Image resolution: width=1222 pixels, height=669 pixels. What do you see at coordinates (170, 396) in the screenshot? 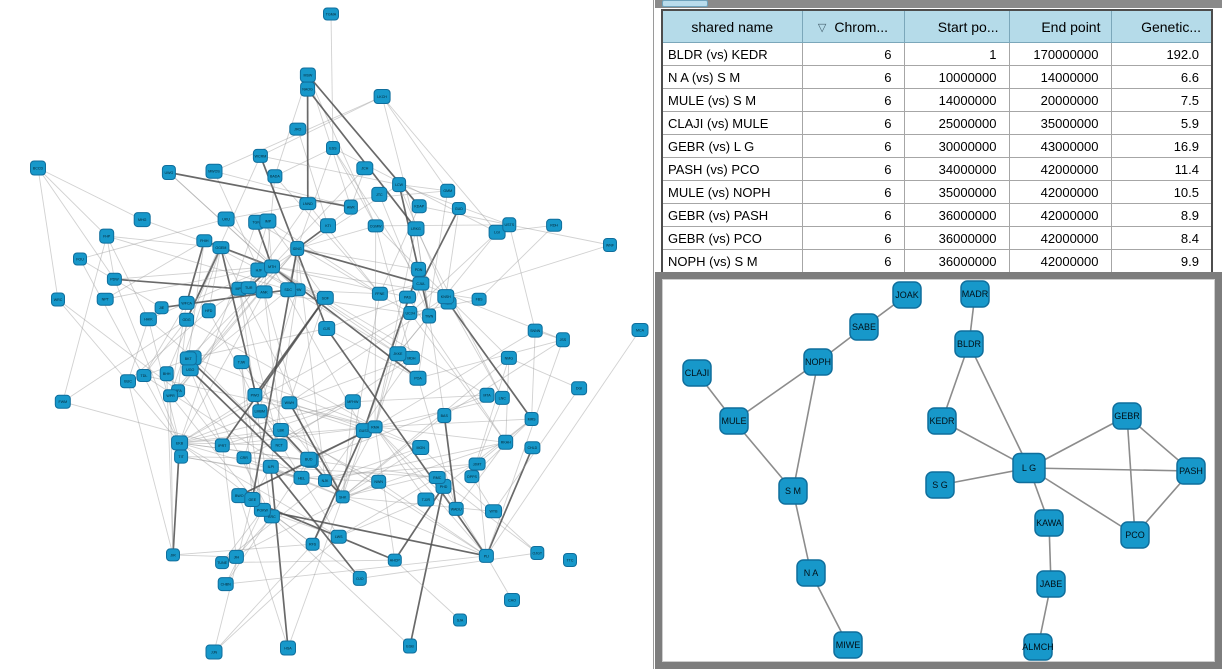
I see `network-node: WPR` at bounding box center [170, 396].